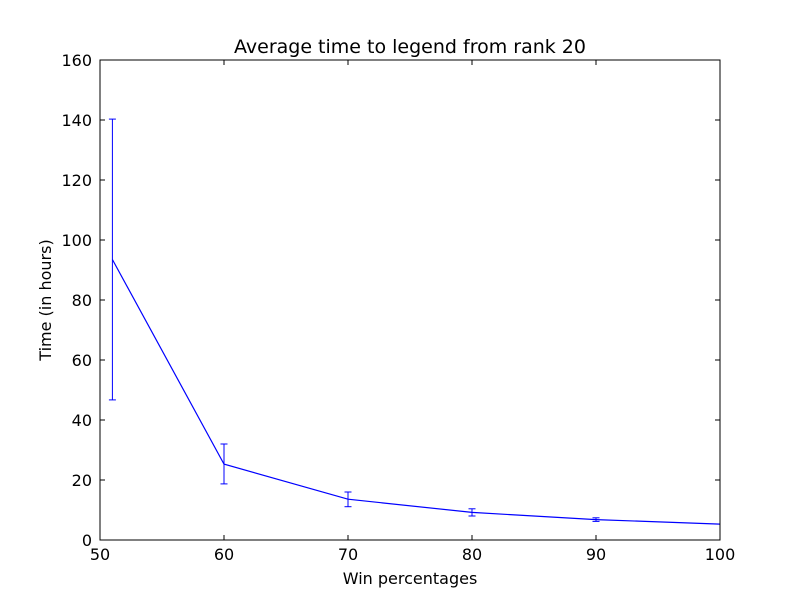 The height and width of the screenshot is (604, 800). Describe the element at coordinates (76, 180) in the screenshot. I see `y-tick-label: 120` at that location.